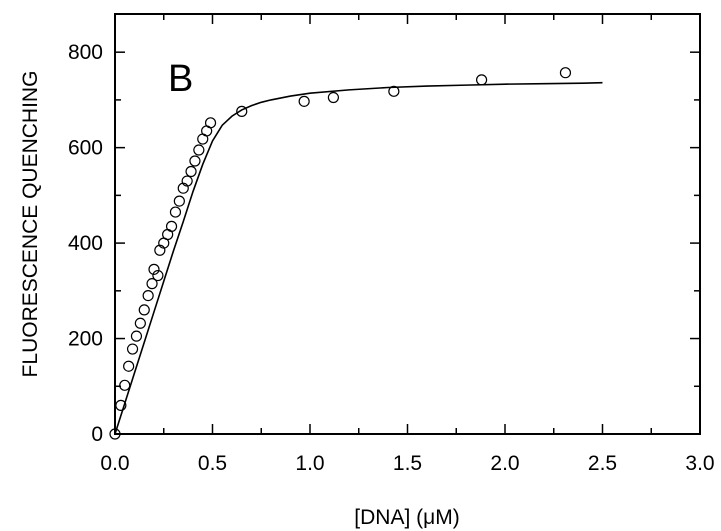  I want to click on x-axis-tick-labels: 0.0 0.5 1.0 1.5 2.0 2.5 3.0, so click(407, 463).